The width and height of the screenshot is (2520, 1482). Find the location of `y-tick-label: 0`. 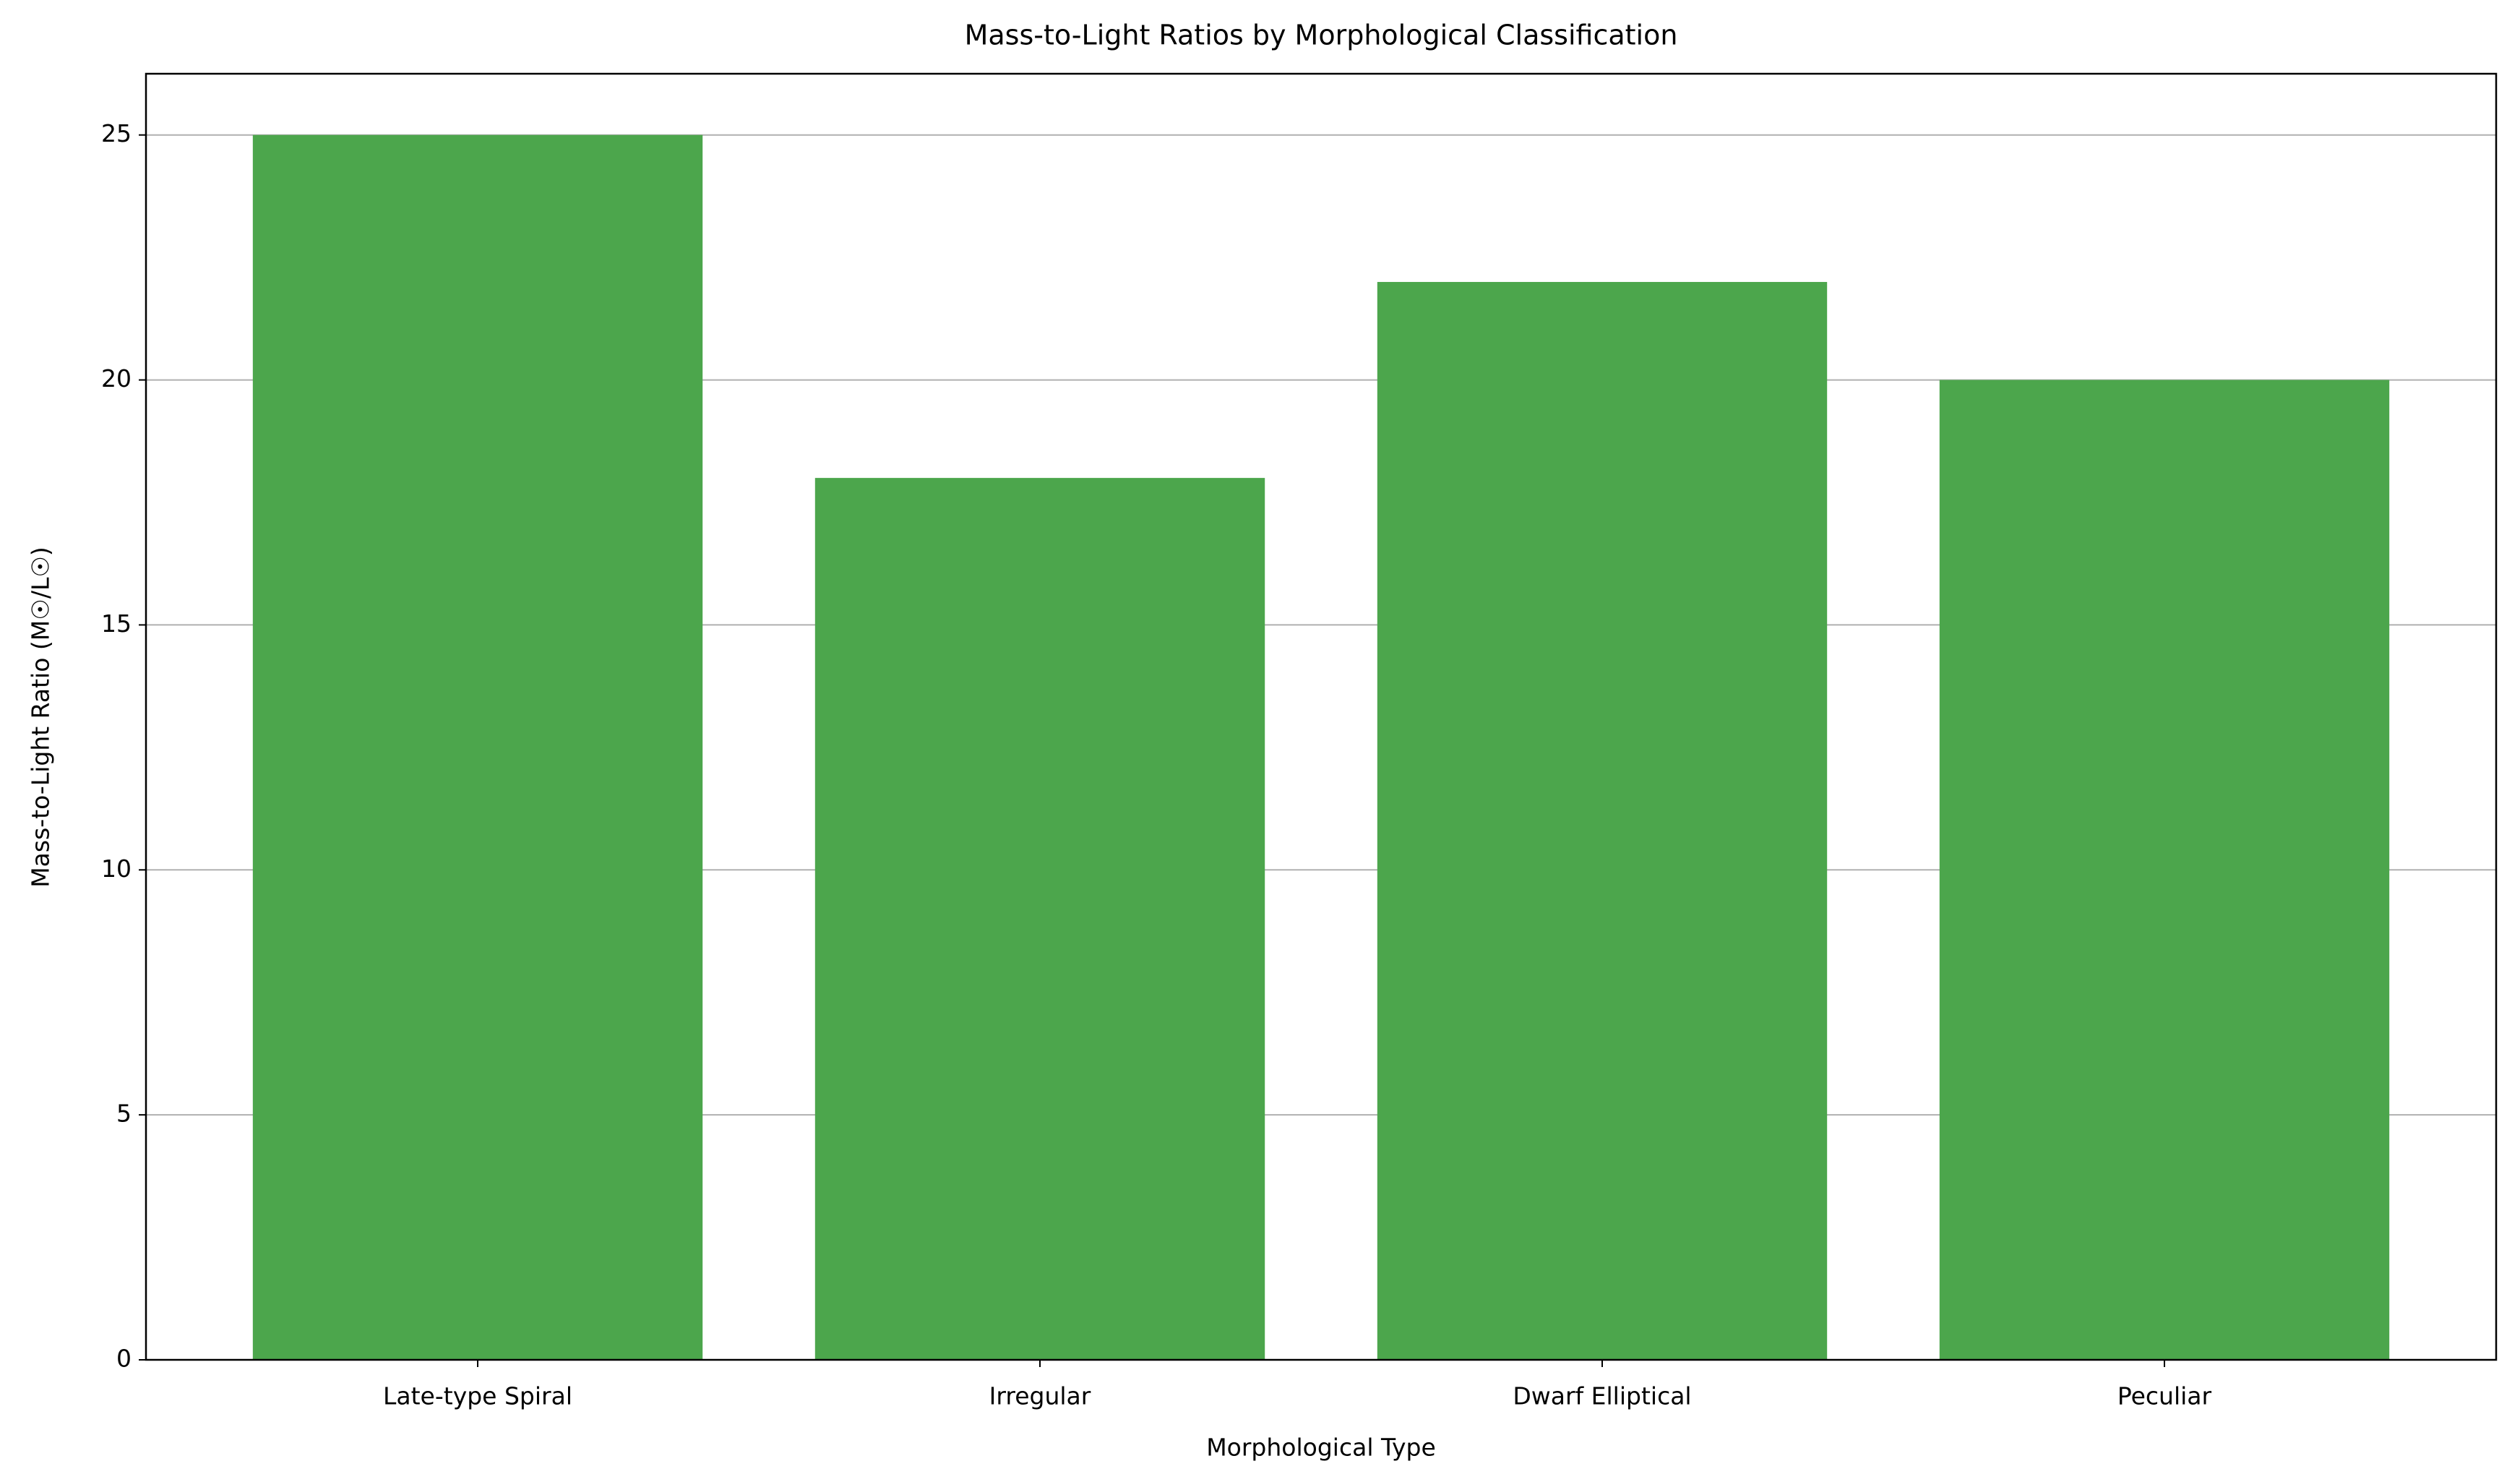

y-tick-label: 0 is located at coordinates (124, 1359).